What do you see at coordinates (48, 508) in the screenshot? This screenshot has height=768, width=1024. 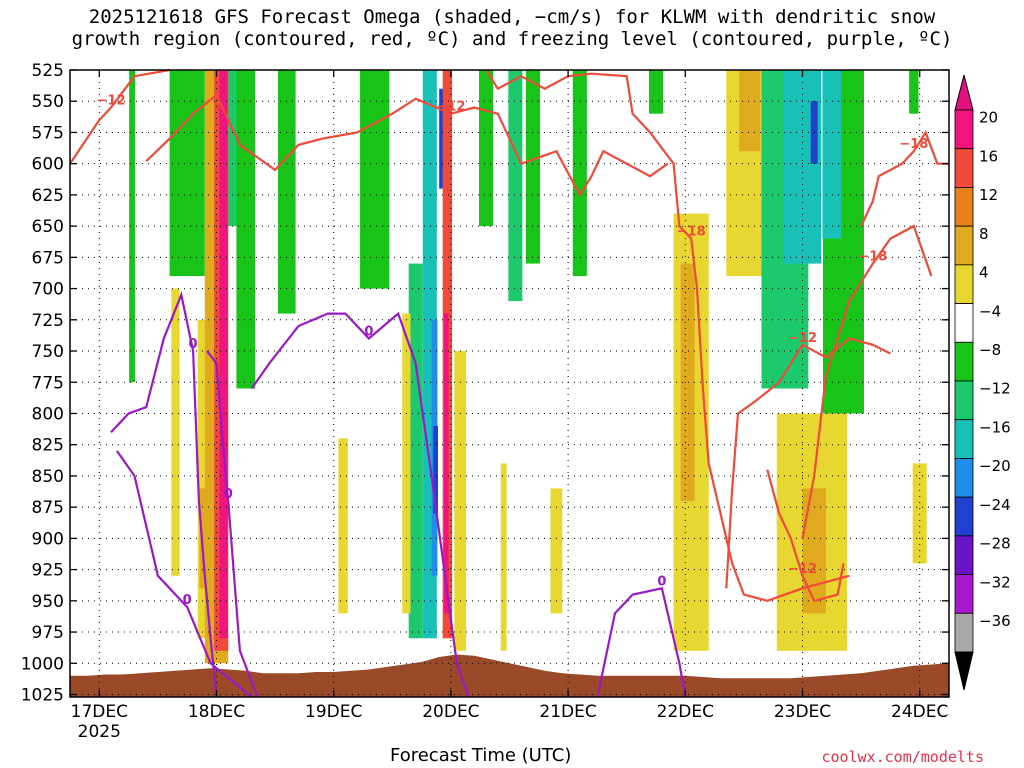 I see `y-tick-label-14: 875` at bounding box center [48, 508].